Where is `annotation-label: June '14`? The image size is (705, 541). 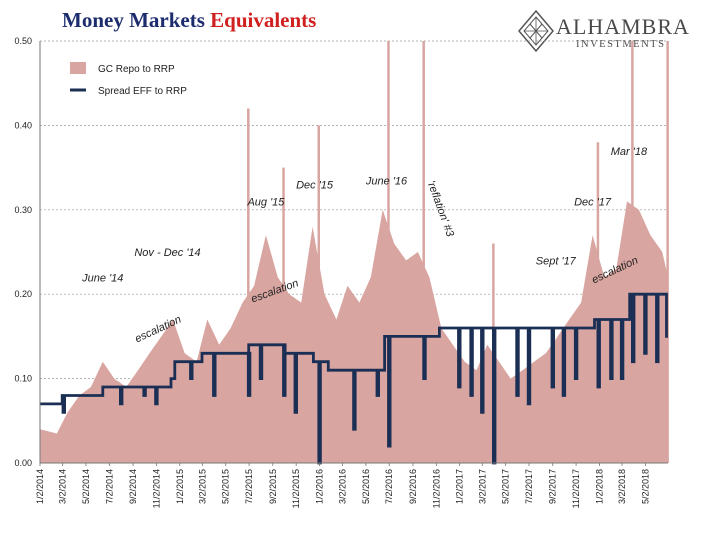
annotation-label: June '14 is located at coordinates (102, 279).